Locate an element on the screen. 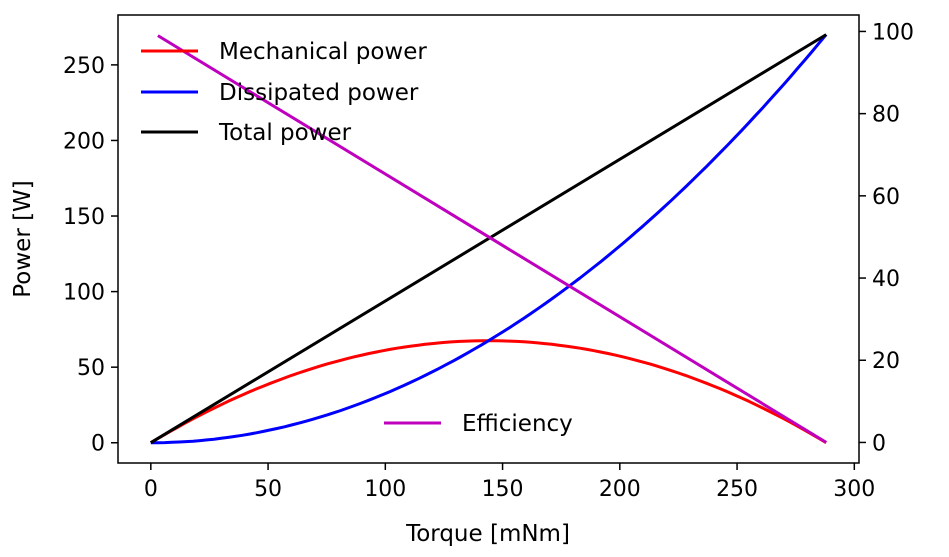  legend-secondary: Efficiency is located at coordinates (478, 424).